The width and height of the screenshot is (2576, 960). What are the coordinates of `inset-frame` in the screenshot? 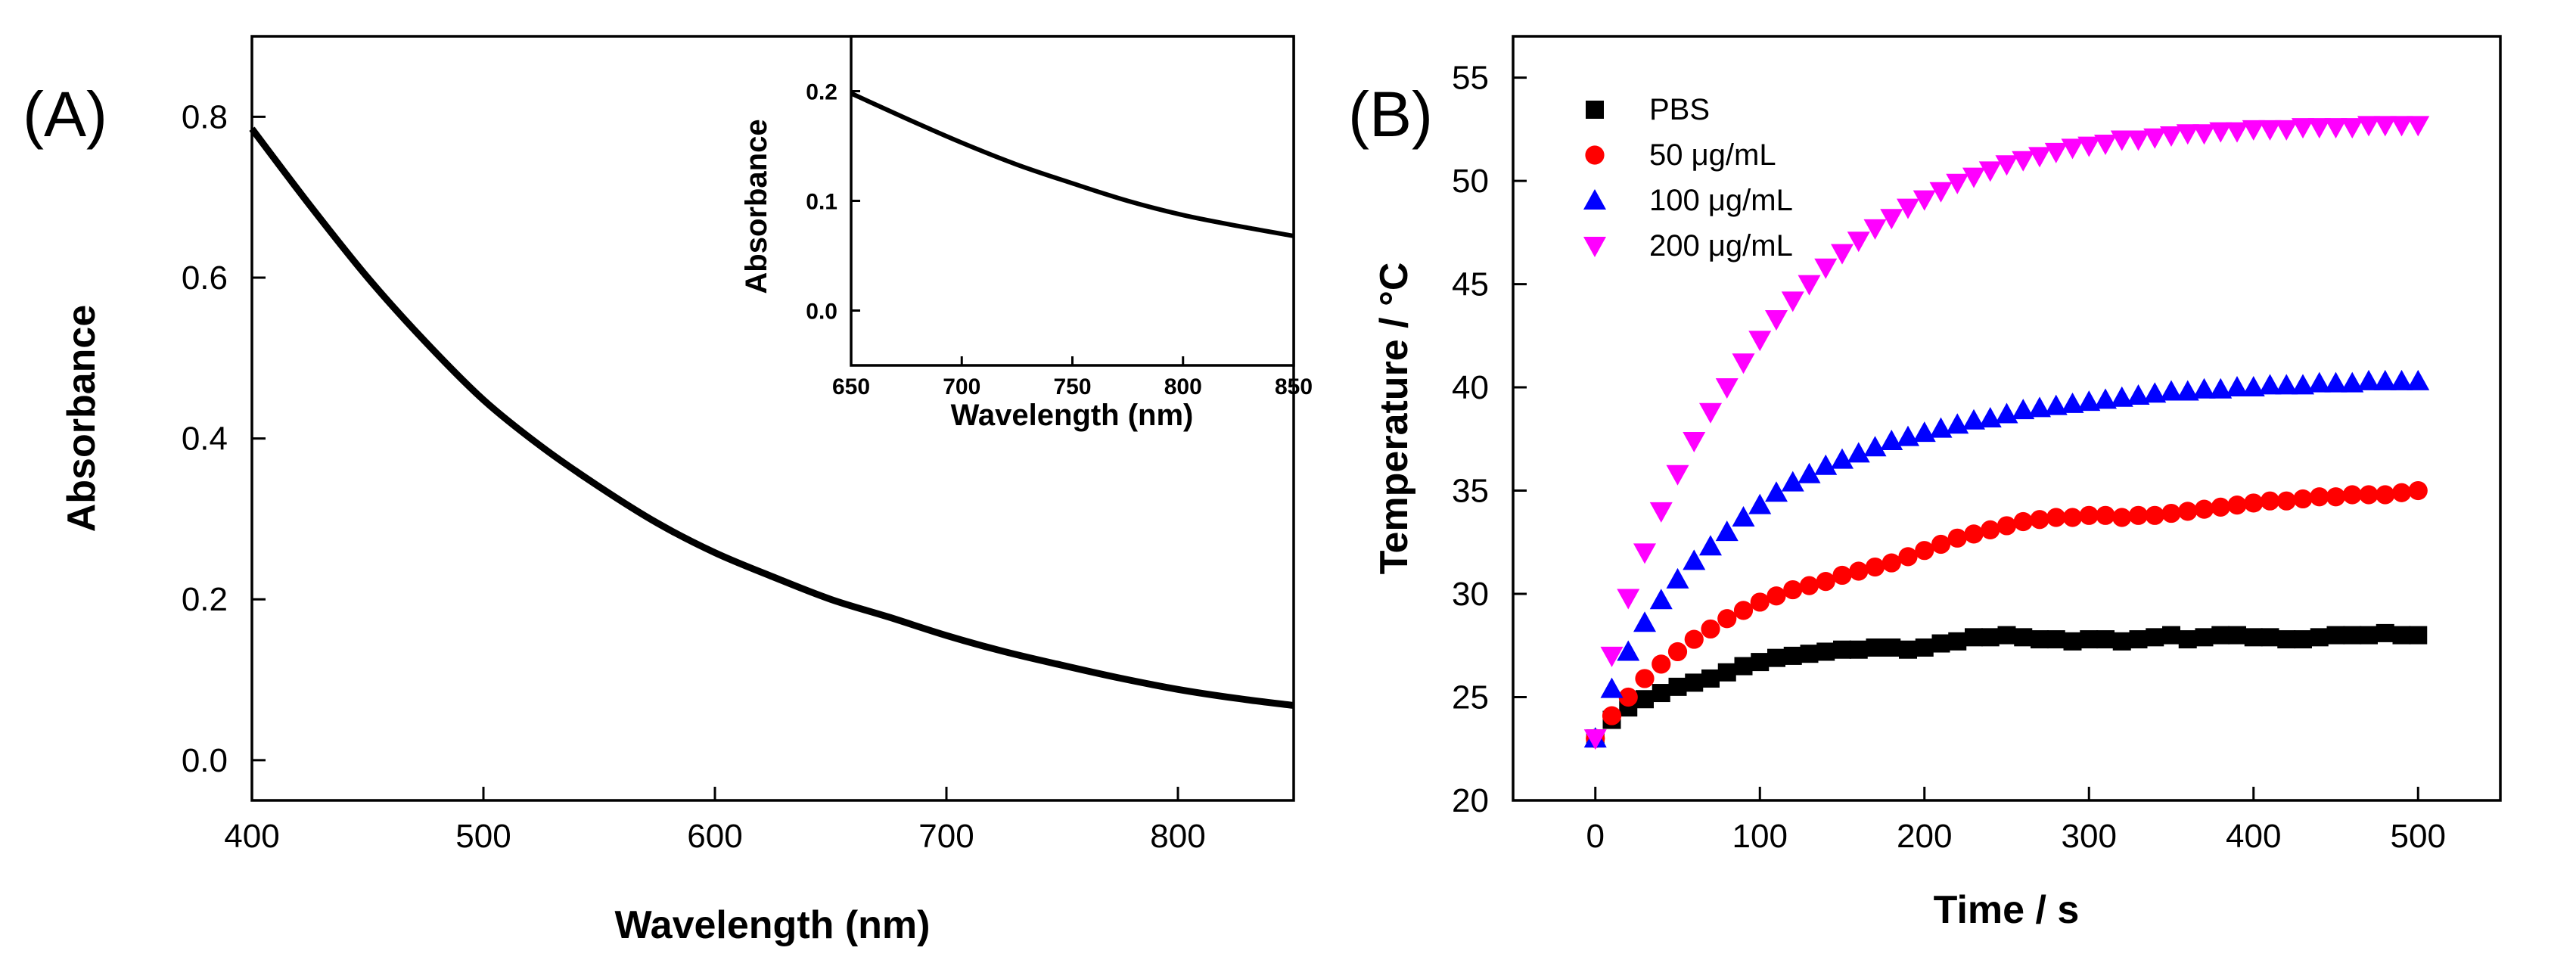 It's located at (1072, 201).